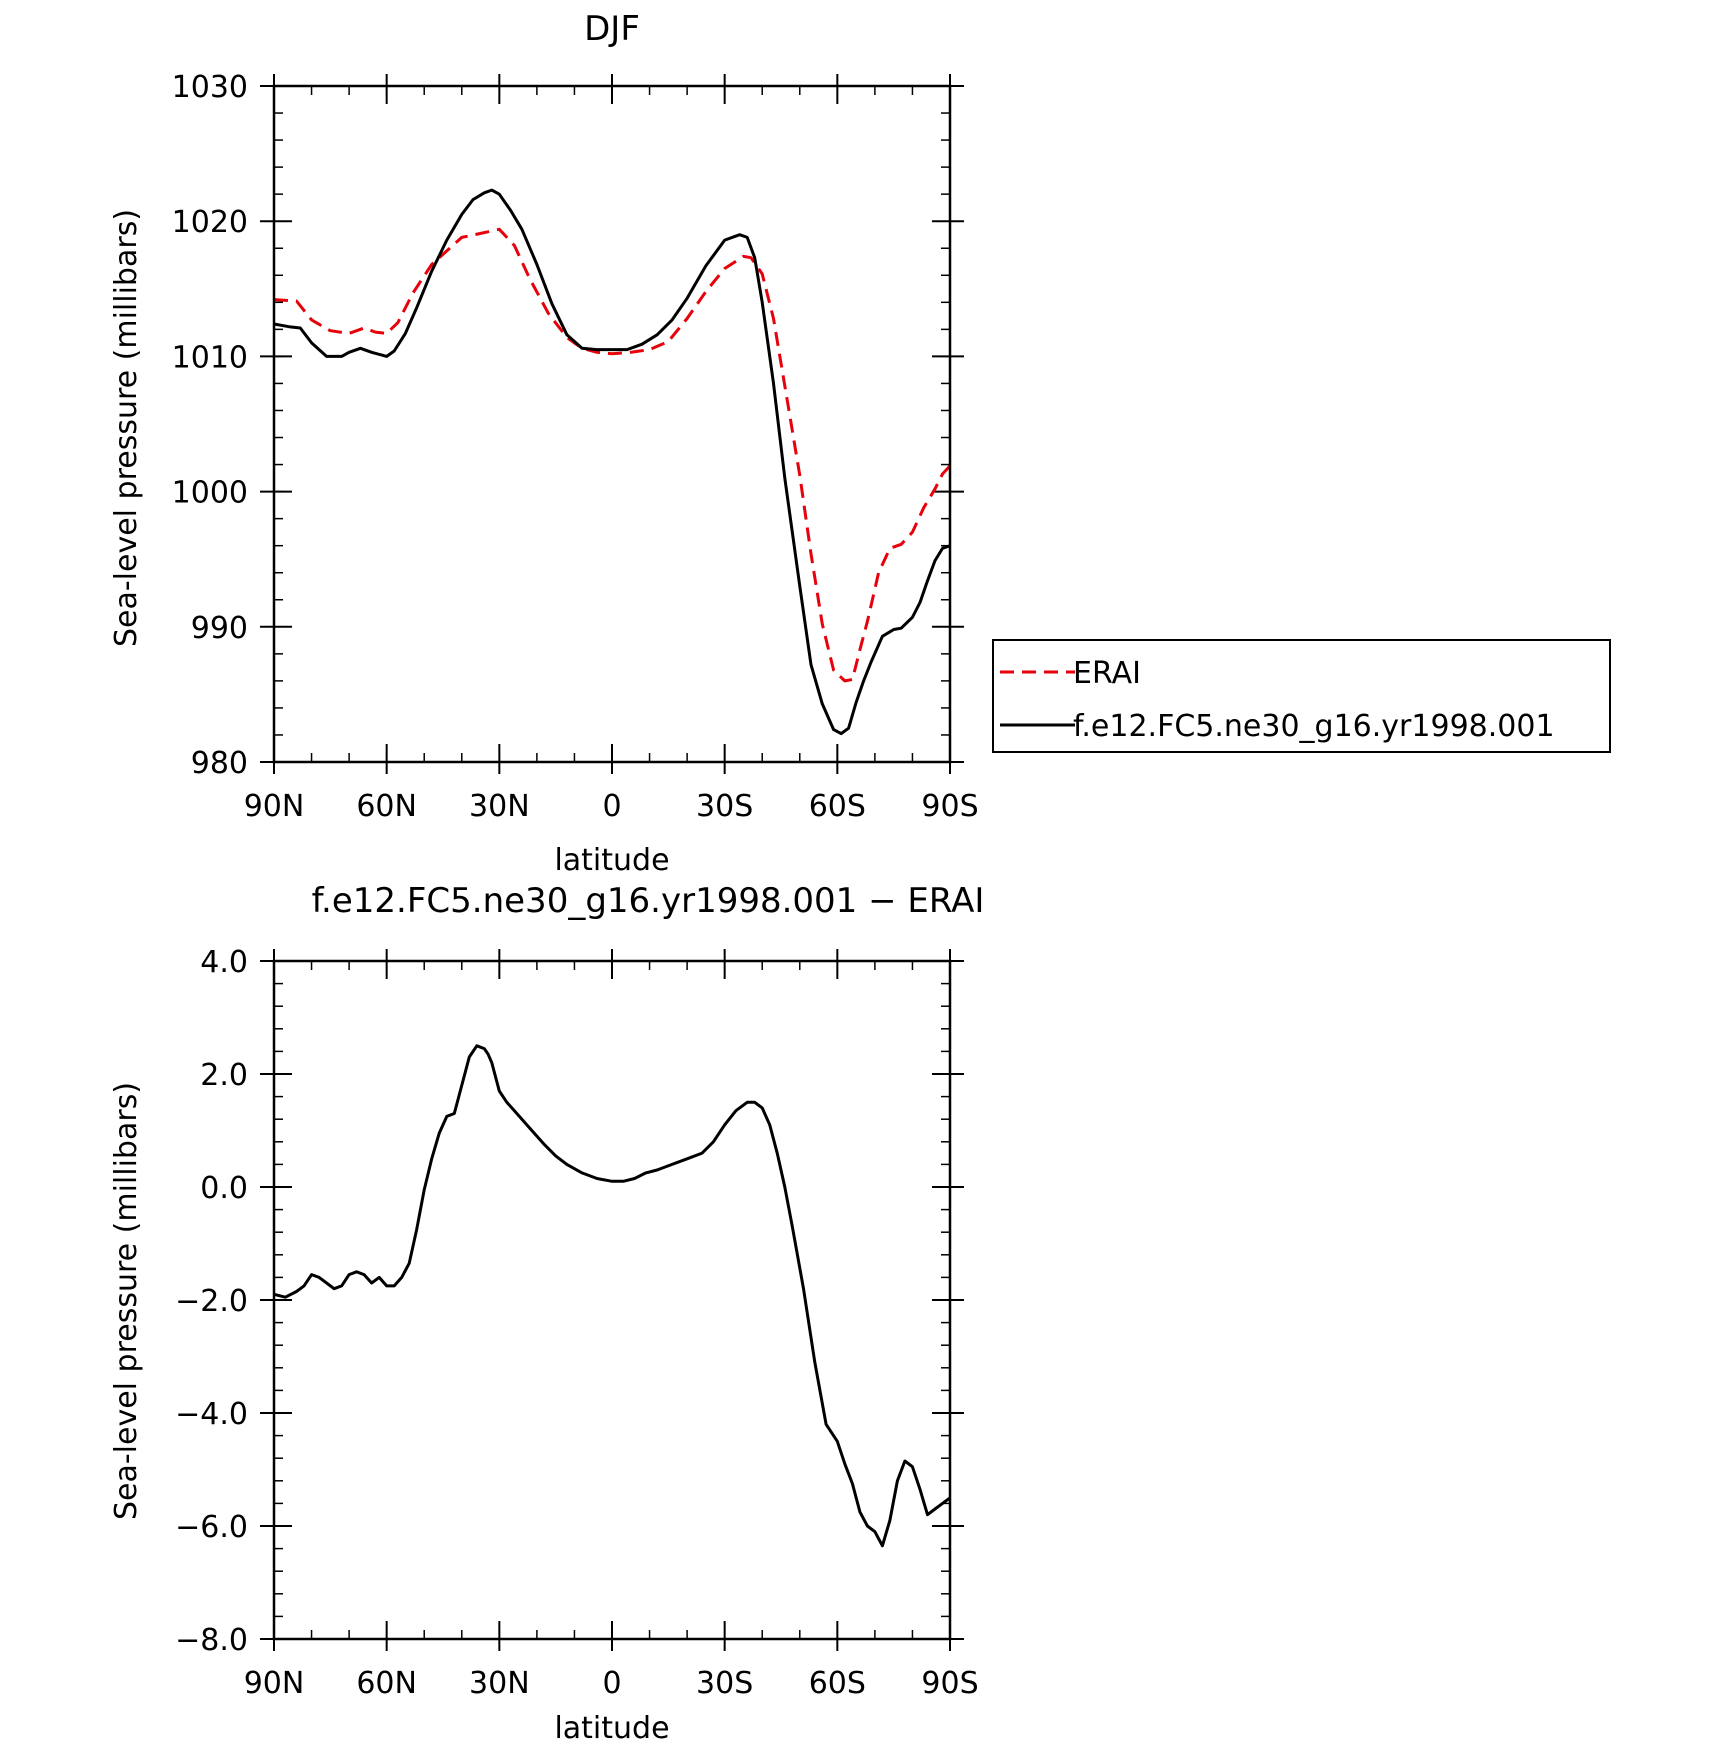 This screenshot has width=1710, height=1745. Describe the element at coordinates (210, 357) in the screenshot. I see `top-y-tick-label: 1010` at that location.